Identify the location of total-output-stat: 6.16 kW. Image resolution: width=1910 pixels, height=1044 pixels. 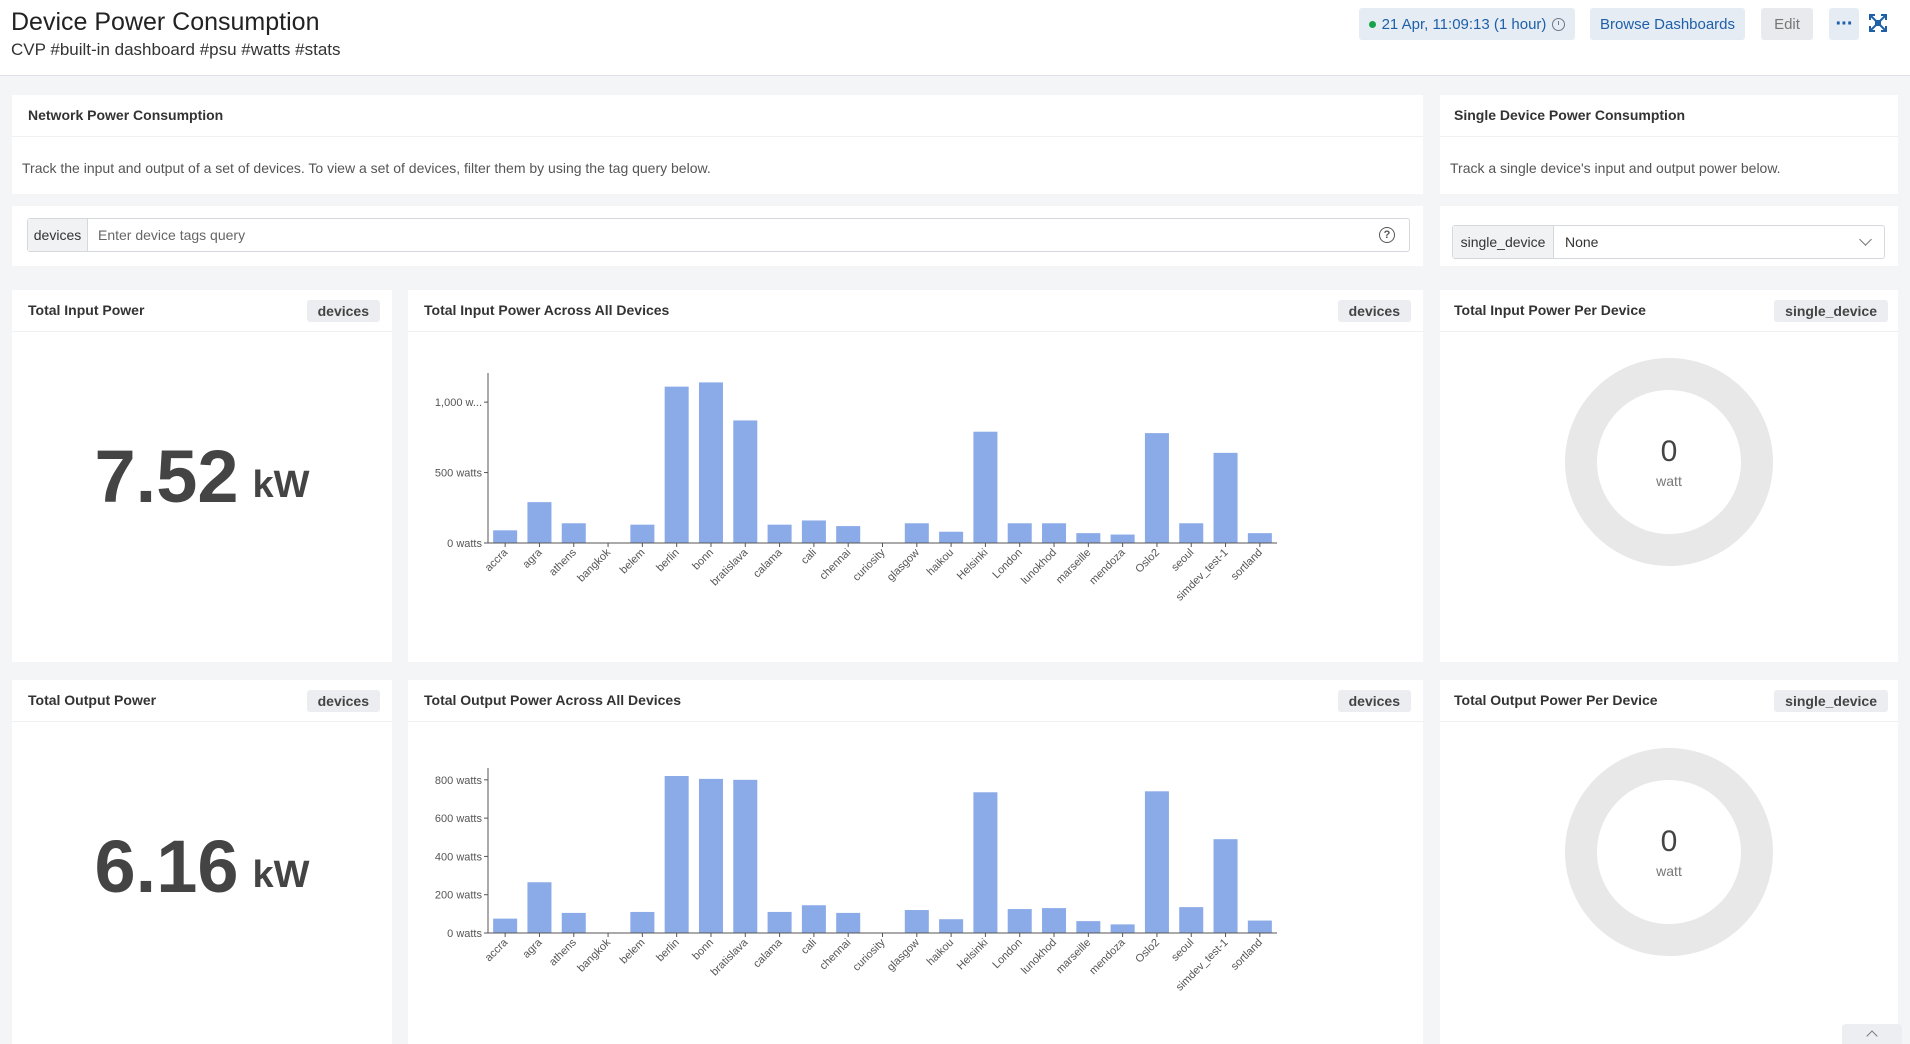
(202, 862).